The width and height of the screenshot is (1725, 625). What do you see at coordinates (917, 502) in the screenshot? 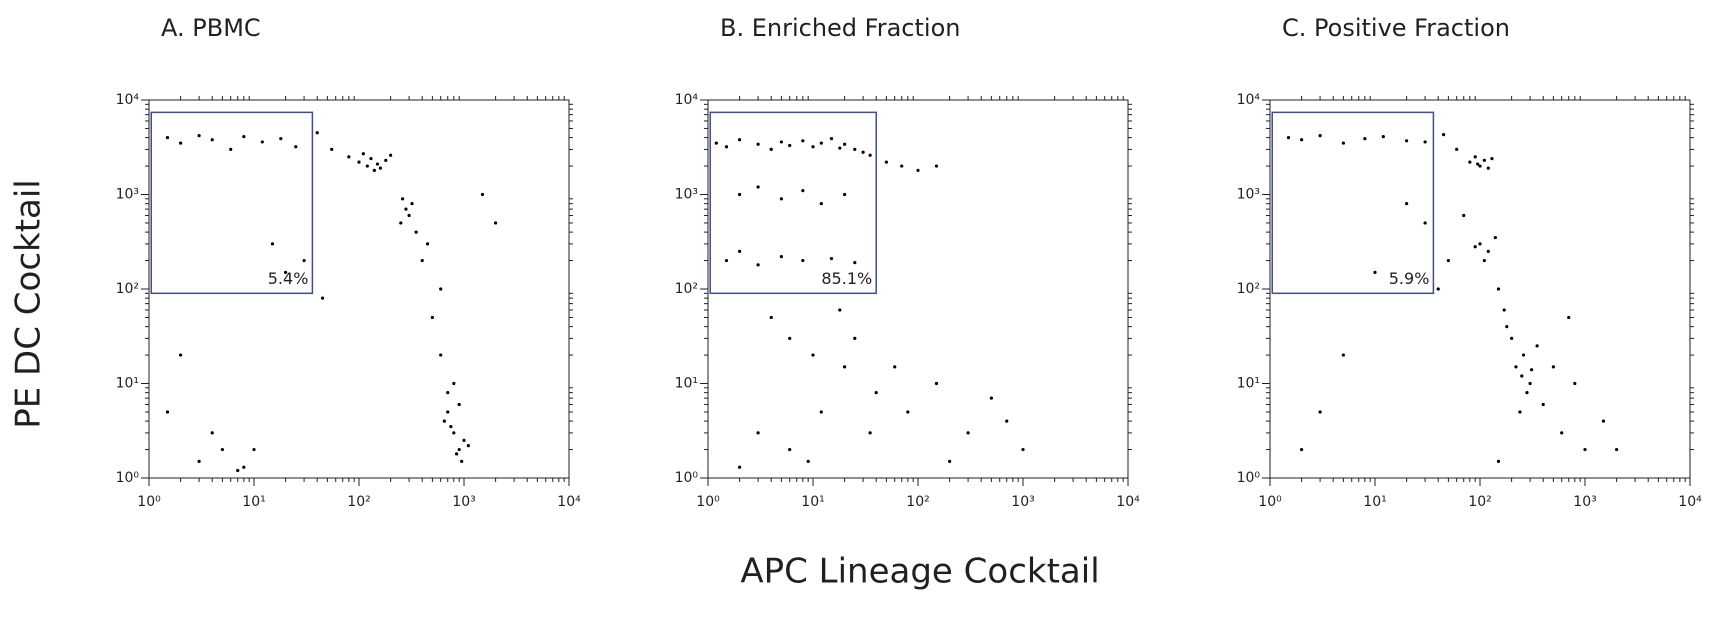
I see `x-tick-label: 10²` at bounding box center [917, 502].